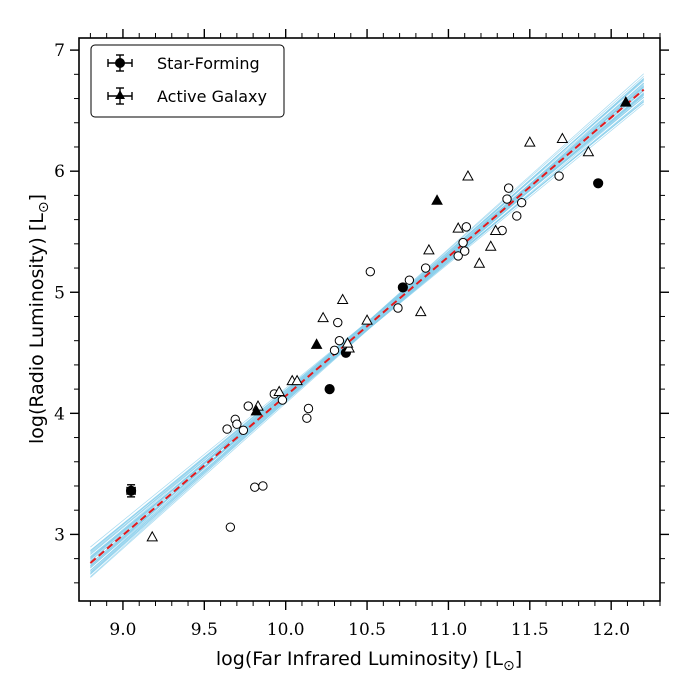 This screenshot has width=697, height=698. Describe the element at coordinates (59, 293) in the screenshot. I see `y-tick-label: 5` at that location.